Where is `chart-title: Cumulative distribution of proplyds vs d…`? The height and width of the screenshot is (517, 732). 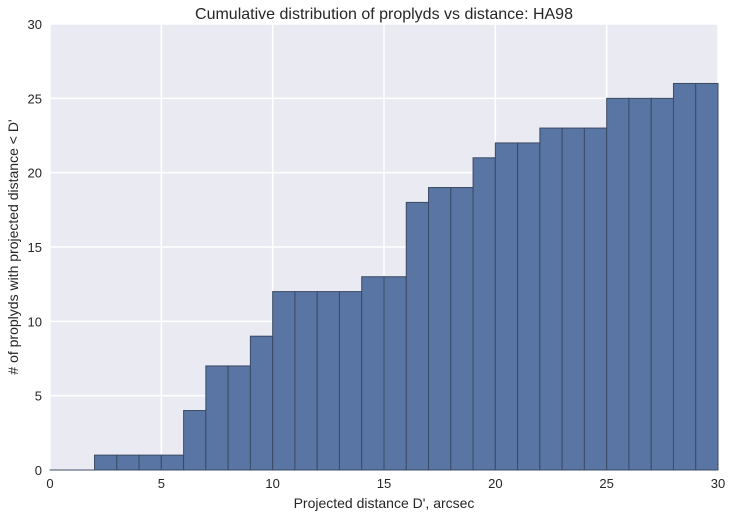
chart-title: Cumulative distribution of proplyds vs d… is located at coordinates (384, 14).